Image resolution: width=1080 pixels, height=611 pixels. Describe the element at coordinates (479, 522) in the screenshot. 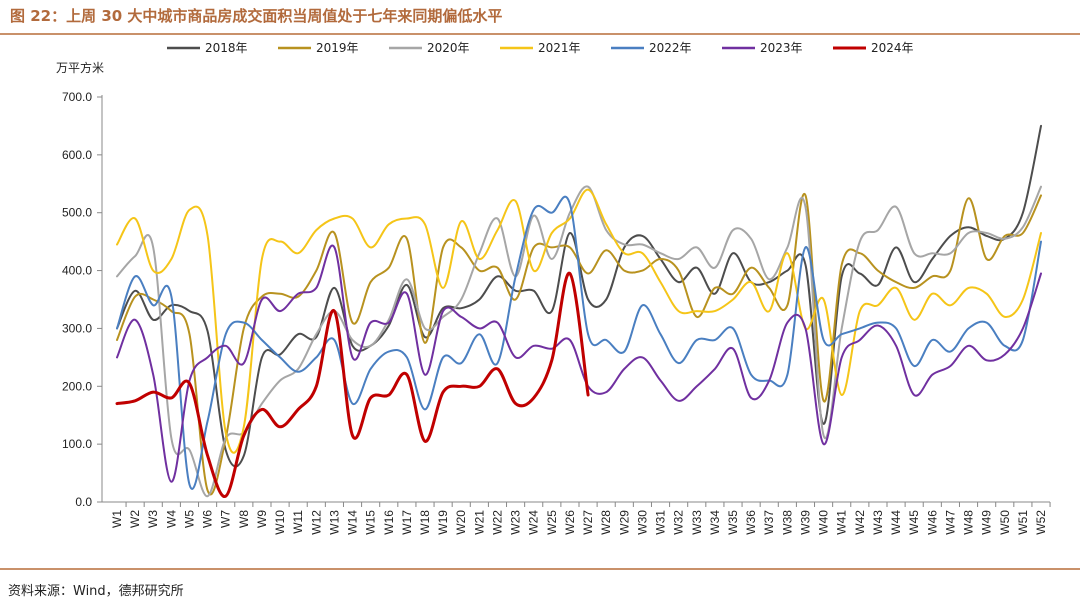

I see `x-tick-label: W21` at that location.